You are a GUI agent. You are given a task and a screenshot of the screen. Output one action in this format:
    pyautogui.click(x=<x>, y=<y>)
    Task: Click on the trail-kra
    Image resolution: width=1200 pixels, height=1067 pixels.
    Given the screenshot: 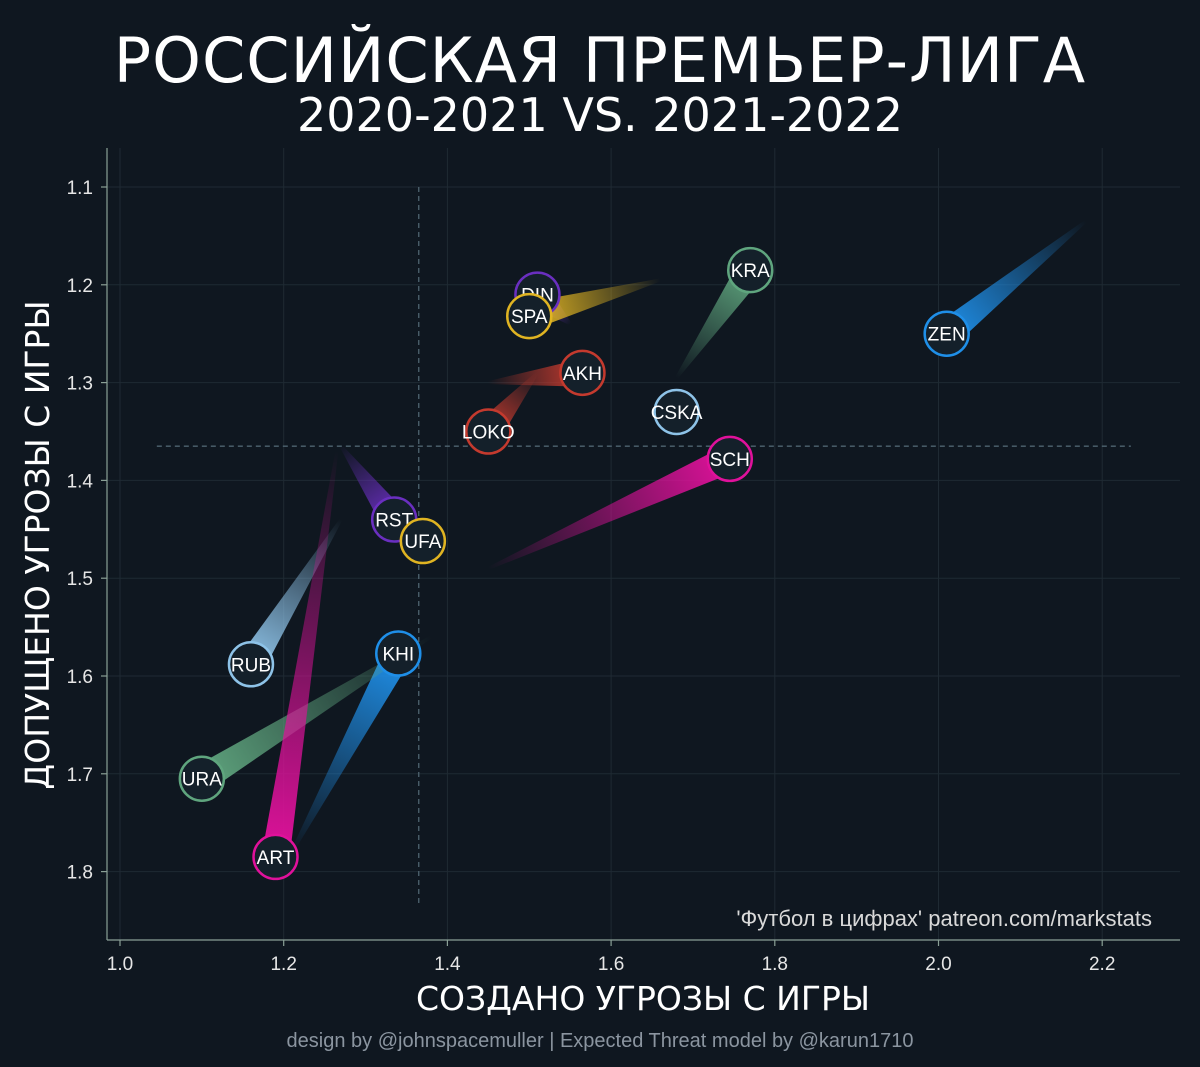 What is the action you would take?
    pyautogui.click(x=718, y=320)
    